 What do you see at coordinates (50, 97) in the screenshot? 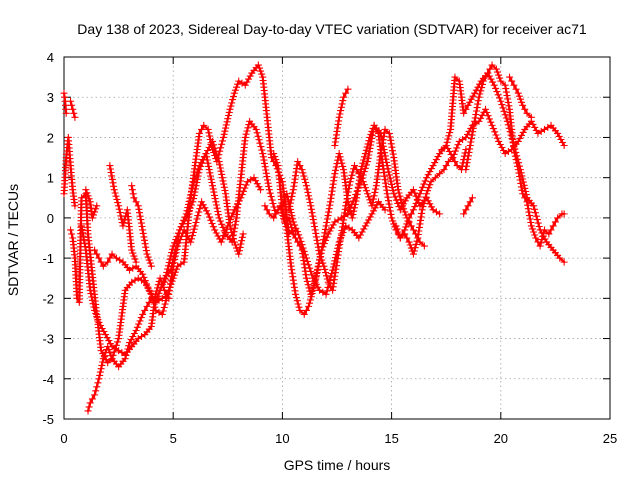
I see `y-tick-label: 3` at bounding box center [50, 97].